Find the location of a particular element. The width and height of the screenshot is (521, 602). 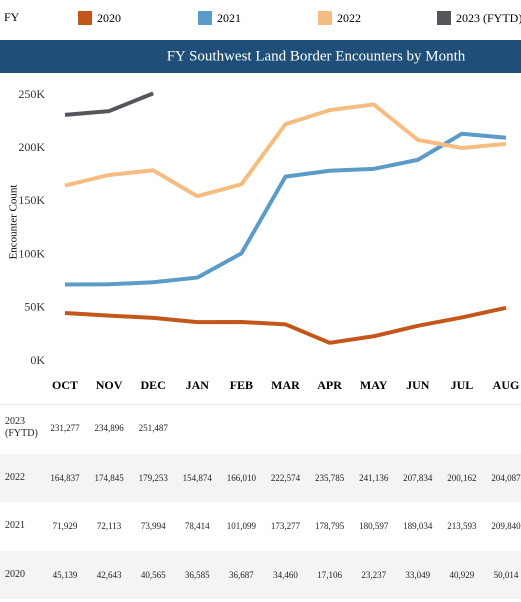

table-cell: 180,597 is located at coordinates (374, 526).